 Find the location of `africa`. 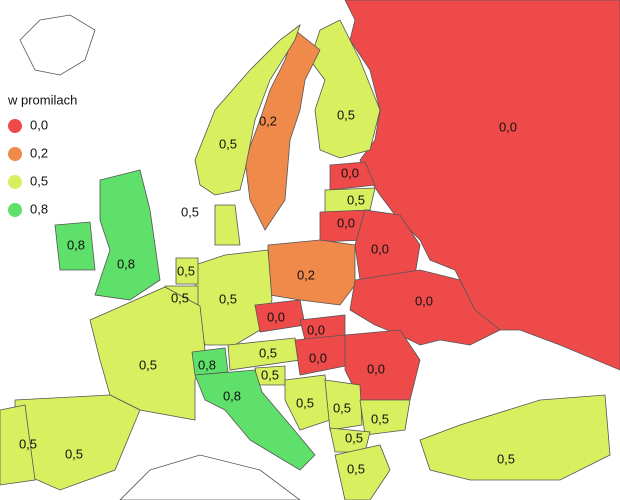

africa is located at coordinates (210, 477).